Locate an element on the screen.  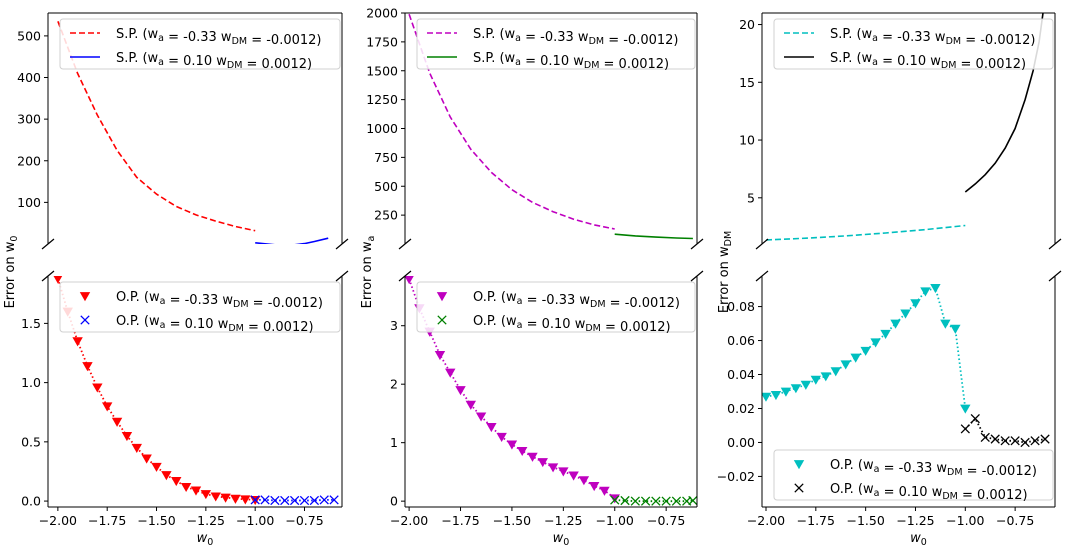
y-tick-label: 2 is located at coordinates (394, 384).